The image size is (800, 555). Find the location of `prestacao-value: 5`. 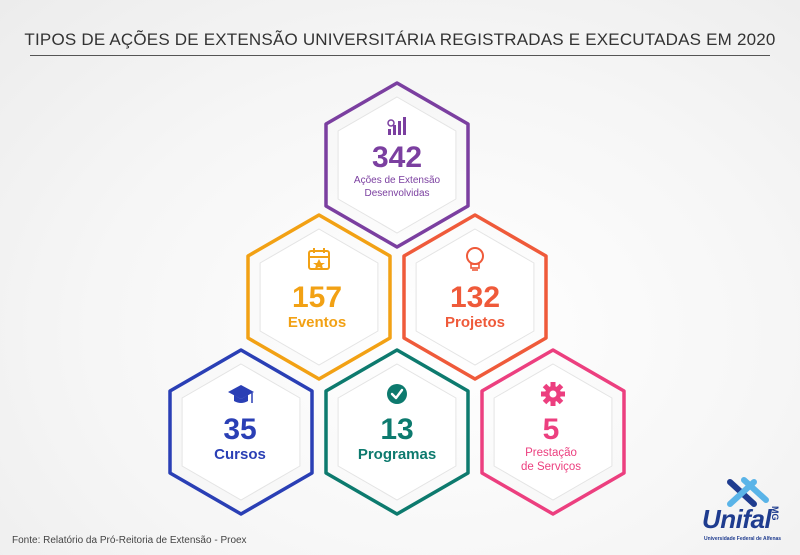

prestacao-value: 5 is located at coordinates (551, 429).